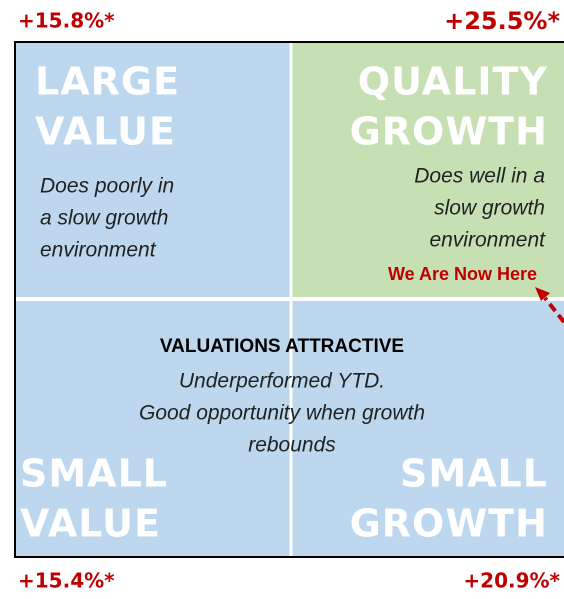 The image size is (564, 599). What do you see at coordinates (462, 274) in the screenshot?
I see `position-marker: We Are Now Here` at bounding box center [462, 274].